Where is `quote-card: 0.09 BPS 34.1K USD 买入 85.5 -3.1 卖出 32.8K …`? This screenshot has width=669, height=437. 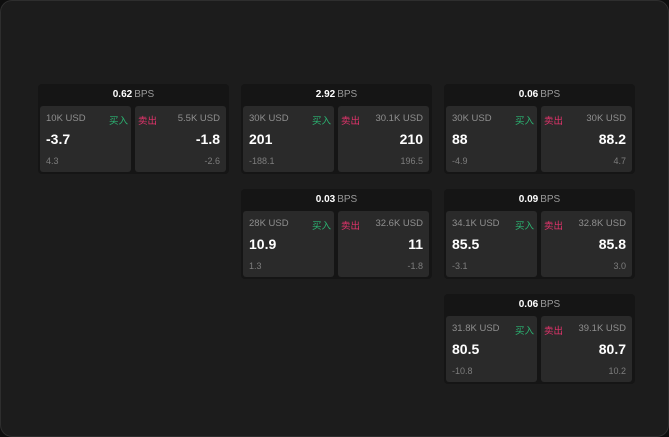 quote-card: 0.09 BPS 34.1K USD 买入 85.5 -3.1 卖出 32.8K … is located at coordinates (539, 234).